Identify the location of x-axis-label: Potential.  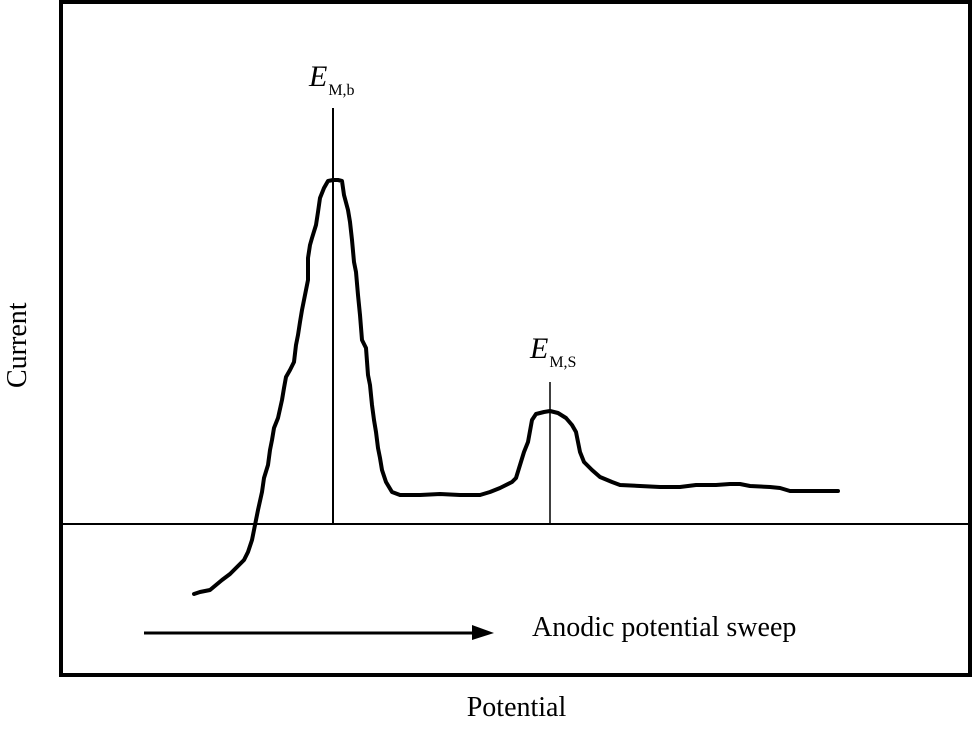
(516, 707).